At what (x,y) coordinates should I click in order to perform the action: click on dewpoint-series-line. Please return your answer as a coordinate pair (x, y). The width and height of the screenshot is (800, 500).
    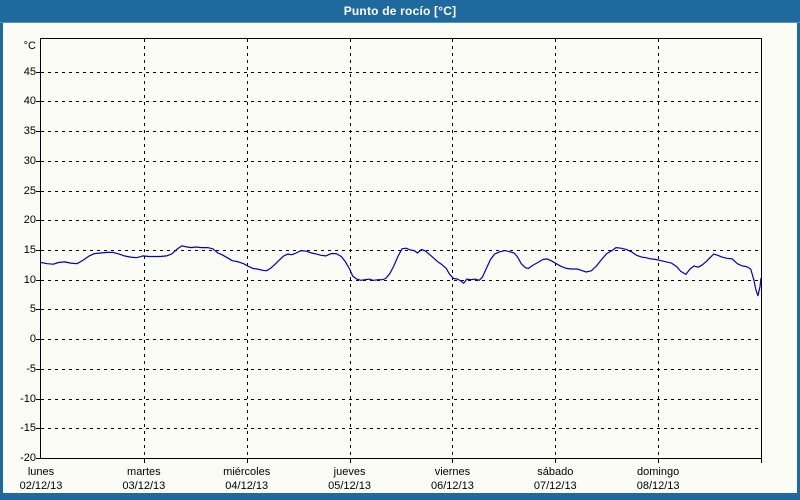
    Looking at the image, I should click on (401, 271).